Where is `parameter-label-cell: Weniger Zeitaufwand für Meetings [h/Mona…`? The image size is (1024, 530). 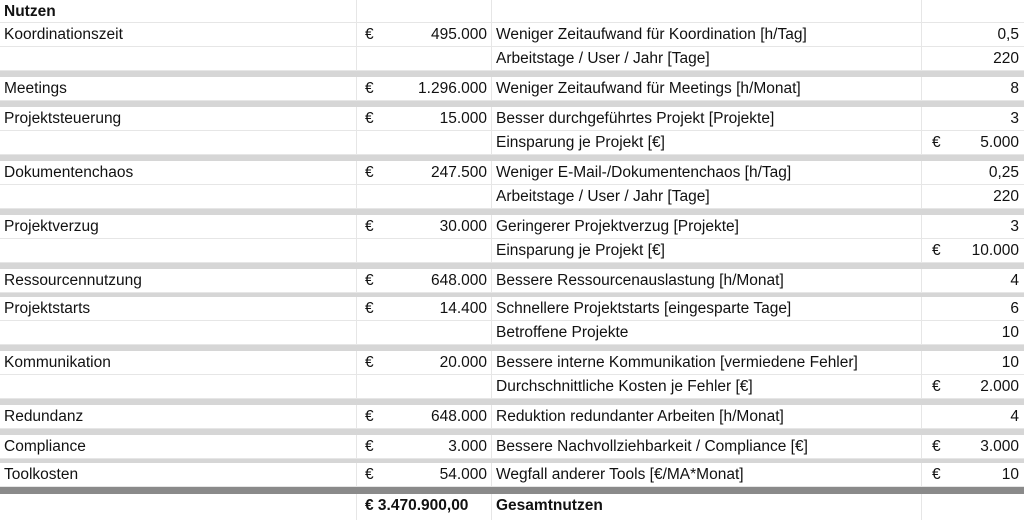 parameter-label-cell: Weniger Zeitaufwand für Meetings [h/Mona… is located at coordinates (707, 88).